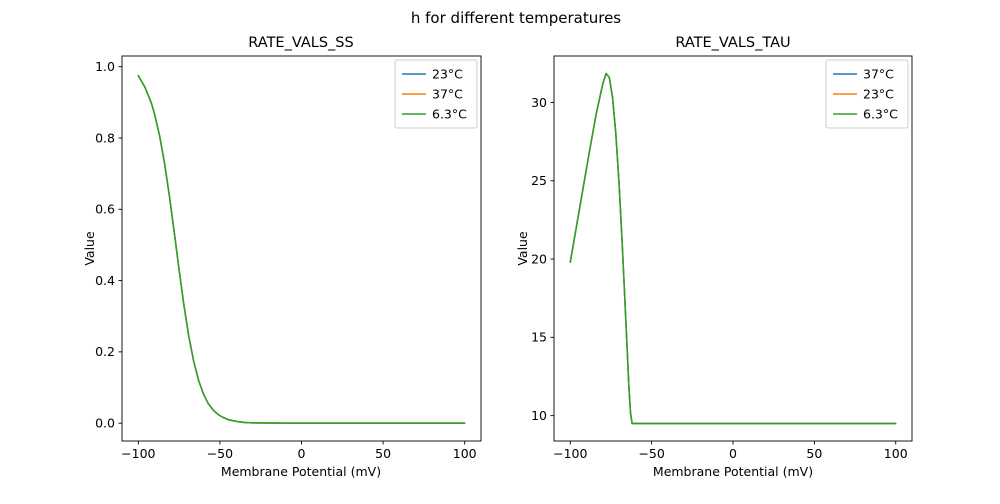 The width and height of the screenshot is (1000, 504). I want to click on subplot-tau-ylabel: Value, so click(522, 248).